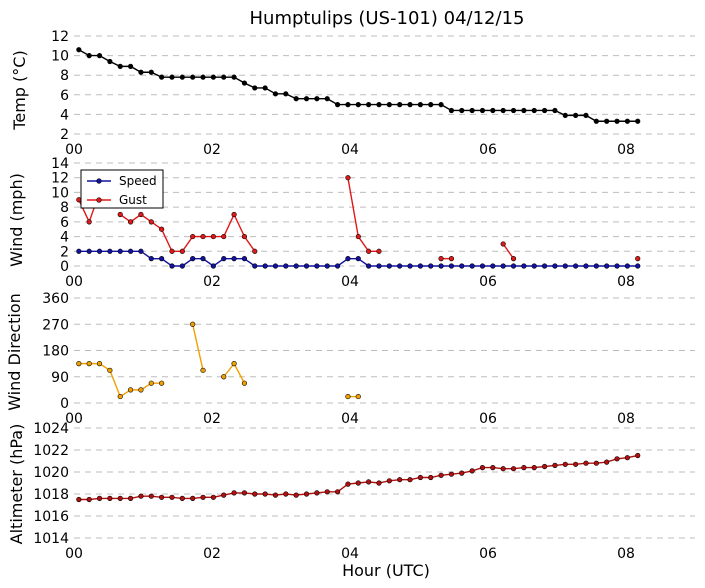 The height and width of the screenshot is (588, 705). I want to click on x-axis-label: Hour (UTC), so click(386, 570).